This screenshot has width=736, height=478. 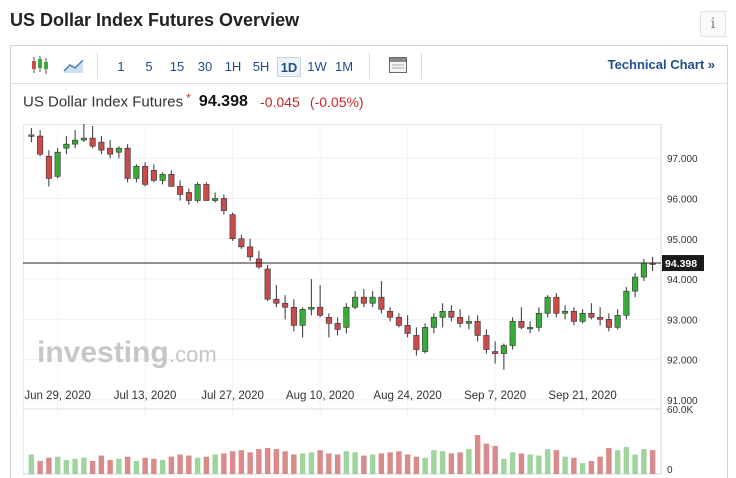 What do you see at coordinates (261, 66) in the screenshot?
I see `timeframe-5h: 5H` at bounding box center [261, 66].